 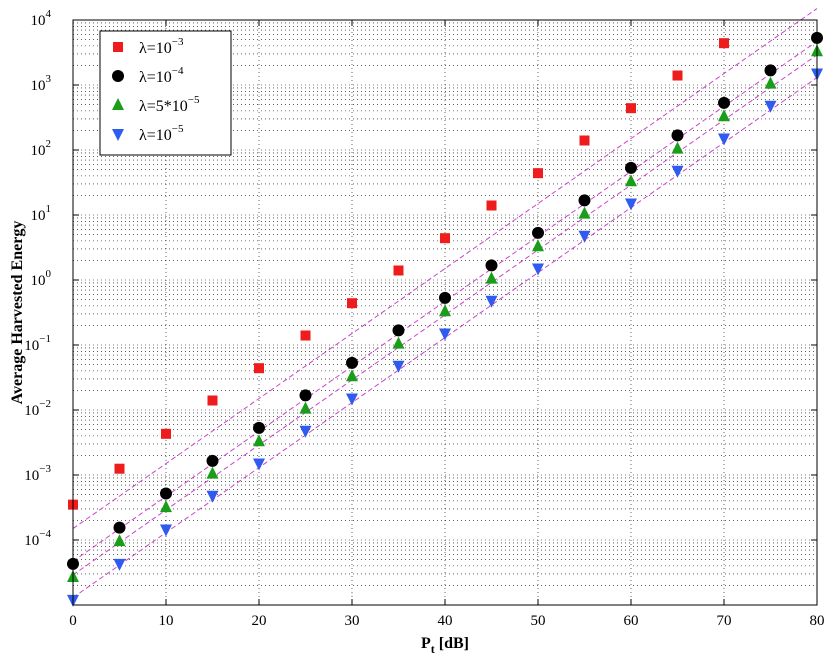 What do you see at coordinates (37, 473) in the screenshot?
I see `y-tick-label: 10⁻³` at bounding box center [37, 473].